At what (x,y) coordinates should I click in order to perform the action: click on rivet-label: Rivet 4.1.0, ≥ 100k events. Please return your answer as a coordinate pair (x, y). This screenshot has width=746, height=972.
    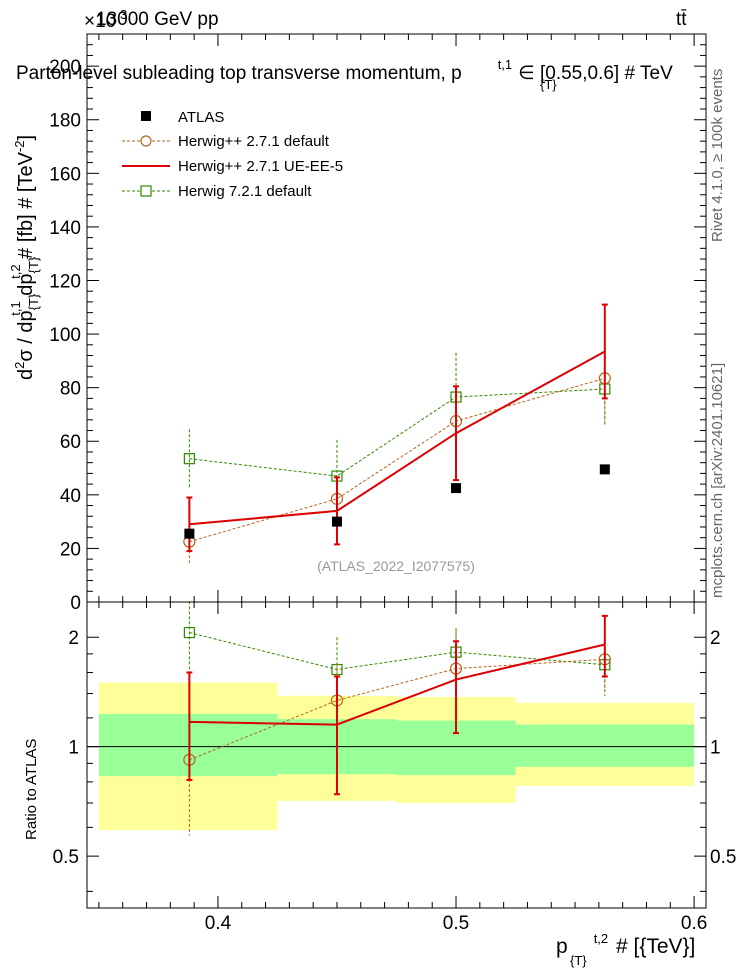
    Looking at the image, I should click on (717, 155).